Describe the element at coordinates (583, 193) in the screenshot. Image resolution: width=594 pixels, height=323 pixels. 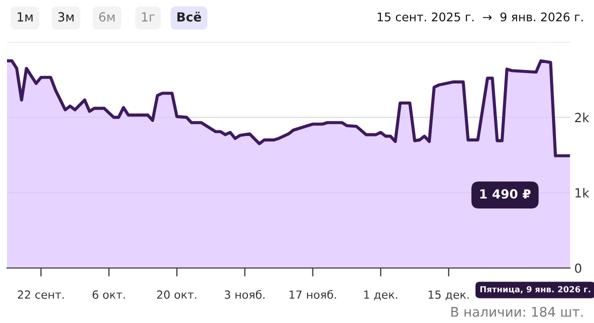
I see `y-tick-label: 1k` at that location.